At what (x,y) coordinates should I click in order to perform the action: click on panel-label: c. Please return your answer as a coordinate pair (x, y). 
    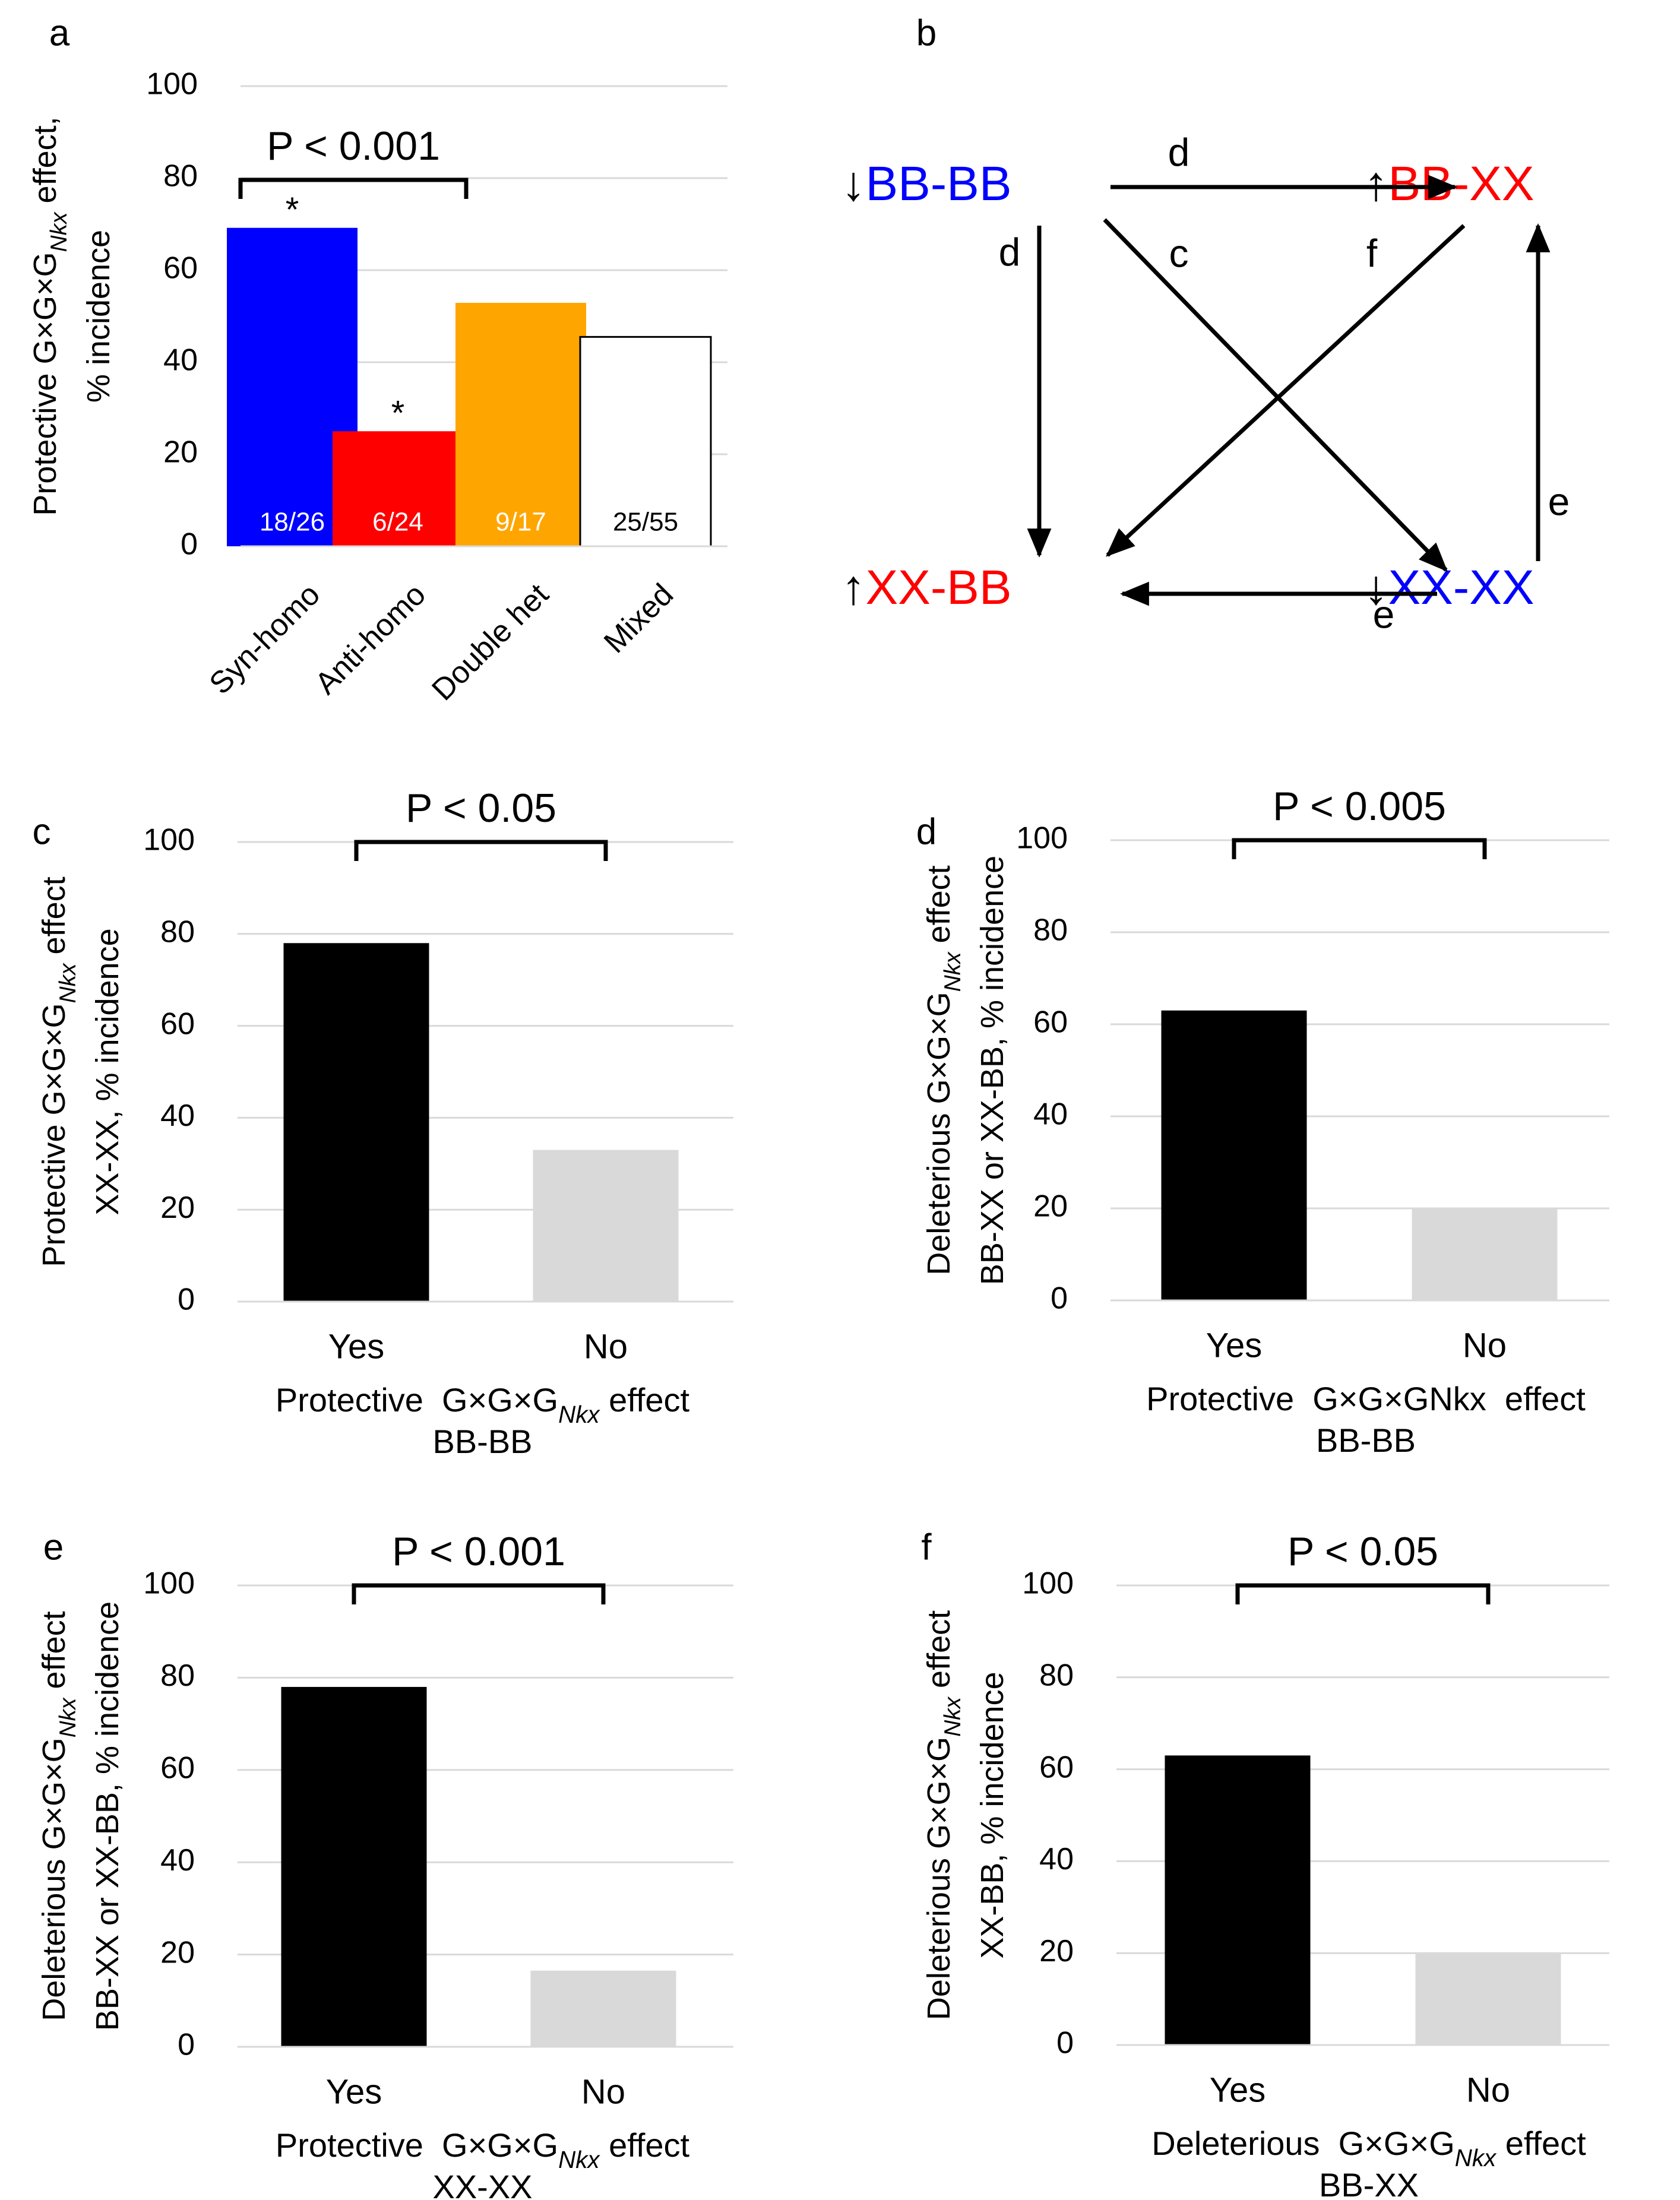
    Looking at the image, I should click on (42, 832).